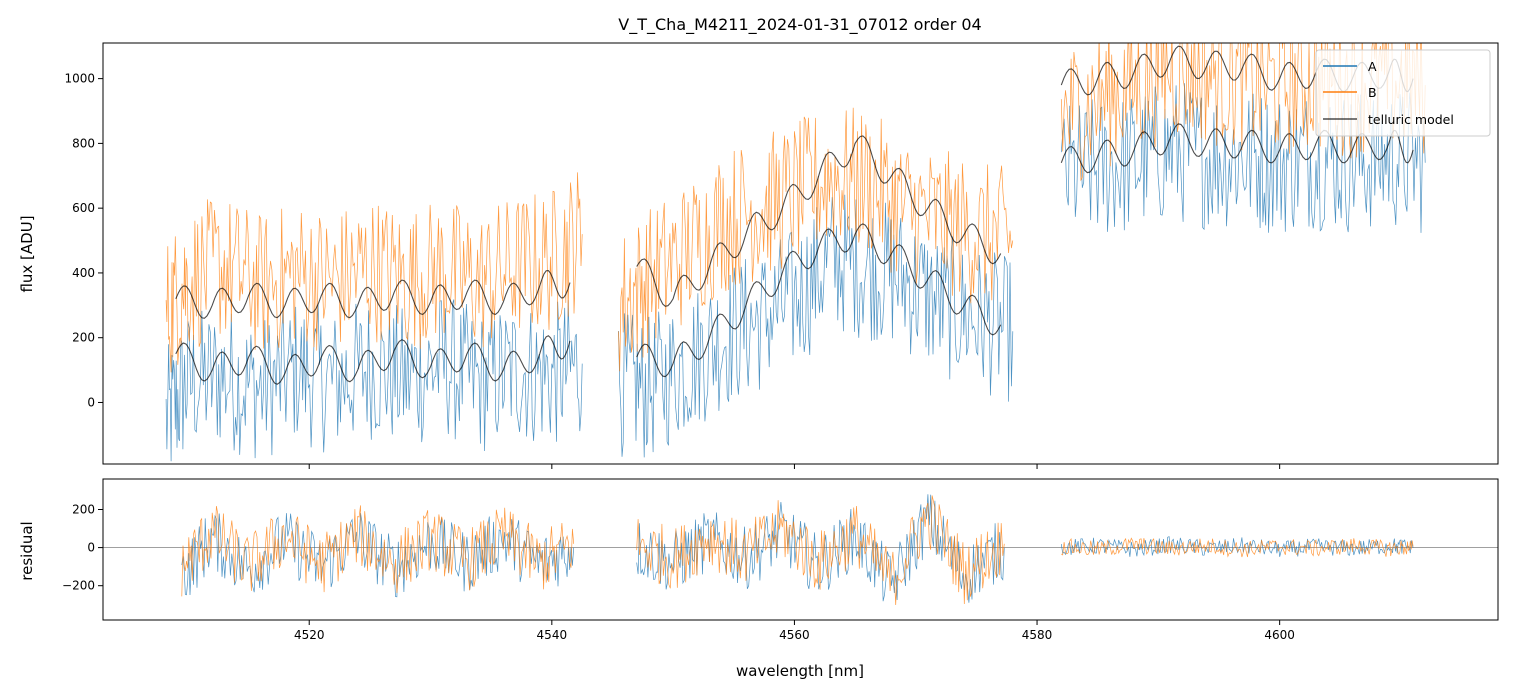 The width and height of the screenshot is (1513, 696). Describe the element at coordinates (27, 550) in the screenshot. I see `bottom-y-axis-label: residual` at that location.